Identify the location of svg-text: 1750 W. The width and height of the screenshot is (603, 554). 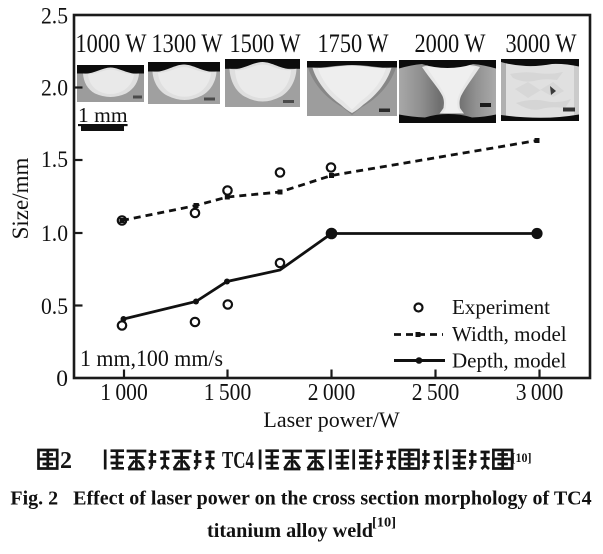
(353, 43).